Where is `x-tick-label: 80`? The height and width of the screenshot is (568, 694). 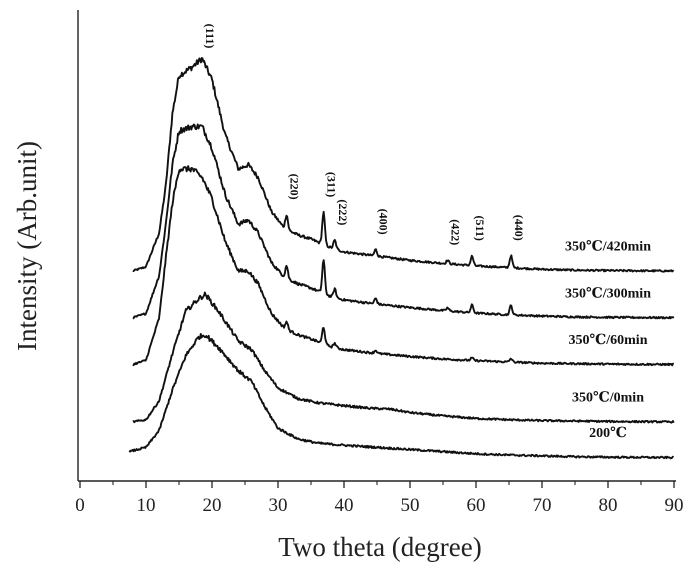
x-tick-label: 80 is located at coordinates (608, 505).